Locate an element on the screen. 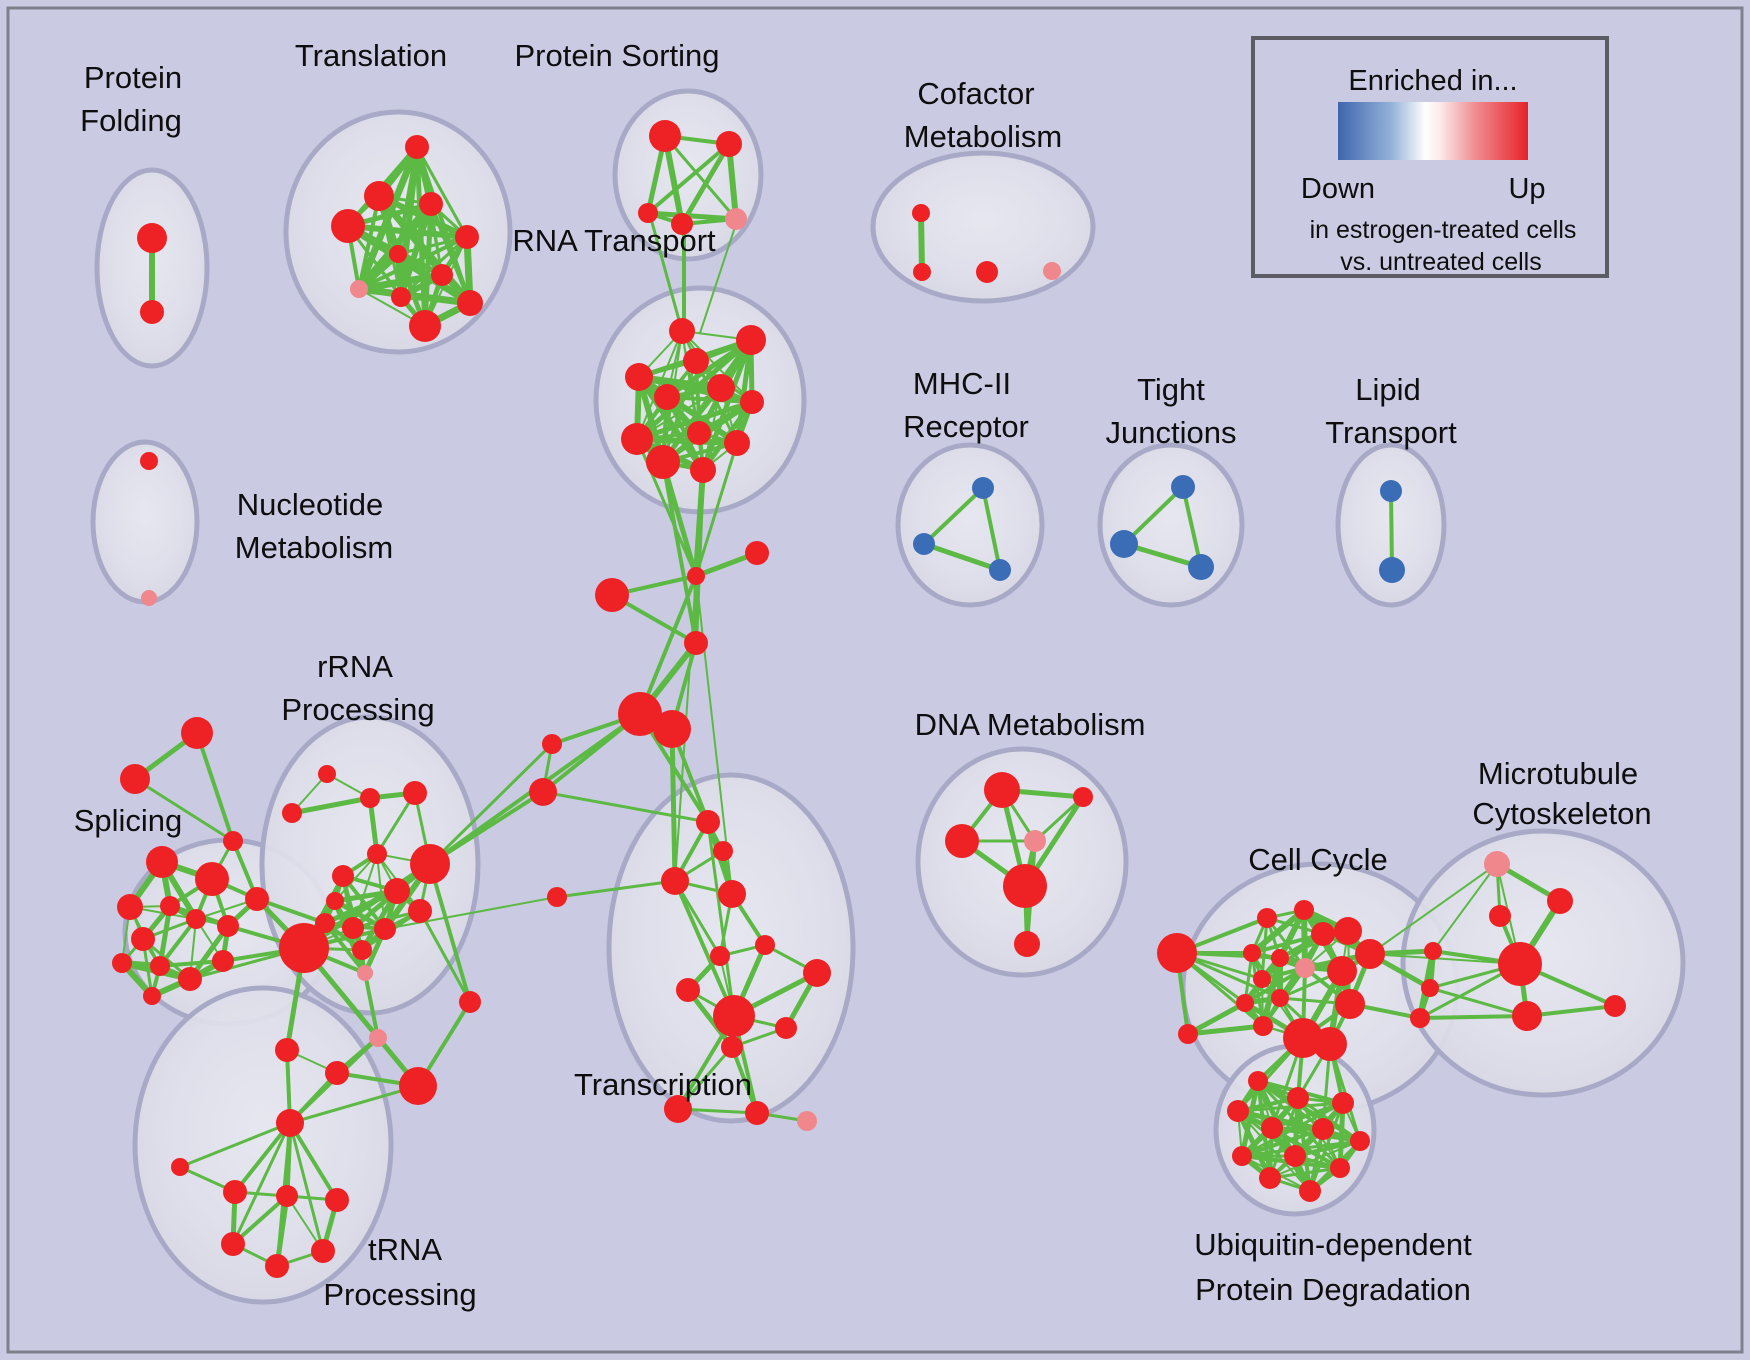 The width and height of the screenshot is (1750, 1360). cluster-label-transcription: Transcription is located at coordinates (663, 1084).